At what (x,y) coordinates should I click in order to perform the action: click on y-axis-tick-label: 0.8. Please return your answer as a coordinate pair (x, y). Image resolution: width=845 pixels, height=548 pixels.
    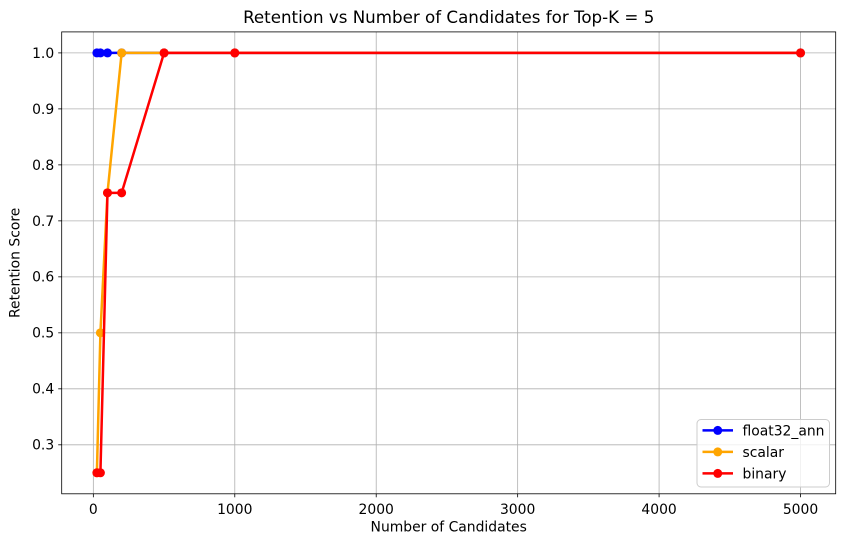
    Looking at the image, I should click on (43, 166).